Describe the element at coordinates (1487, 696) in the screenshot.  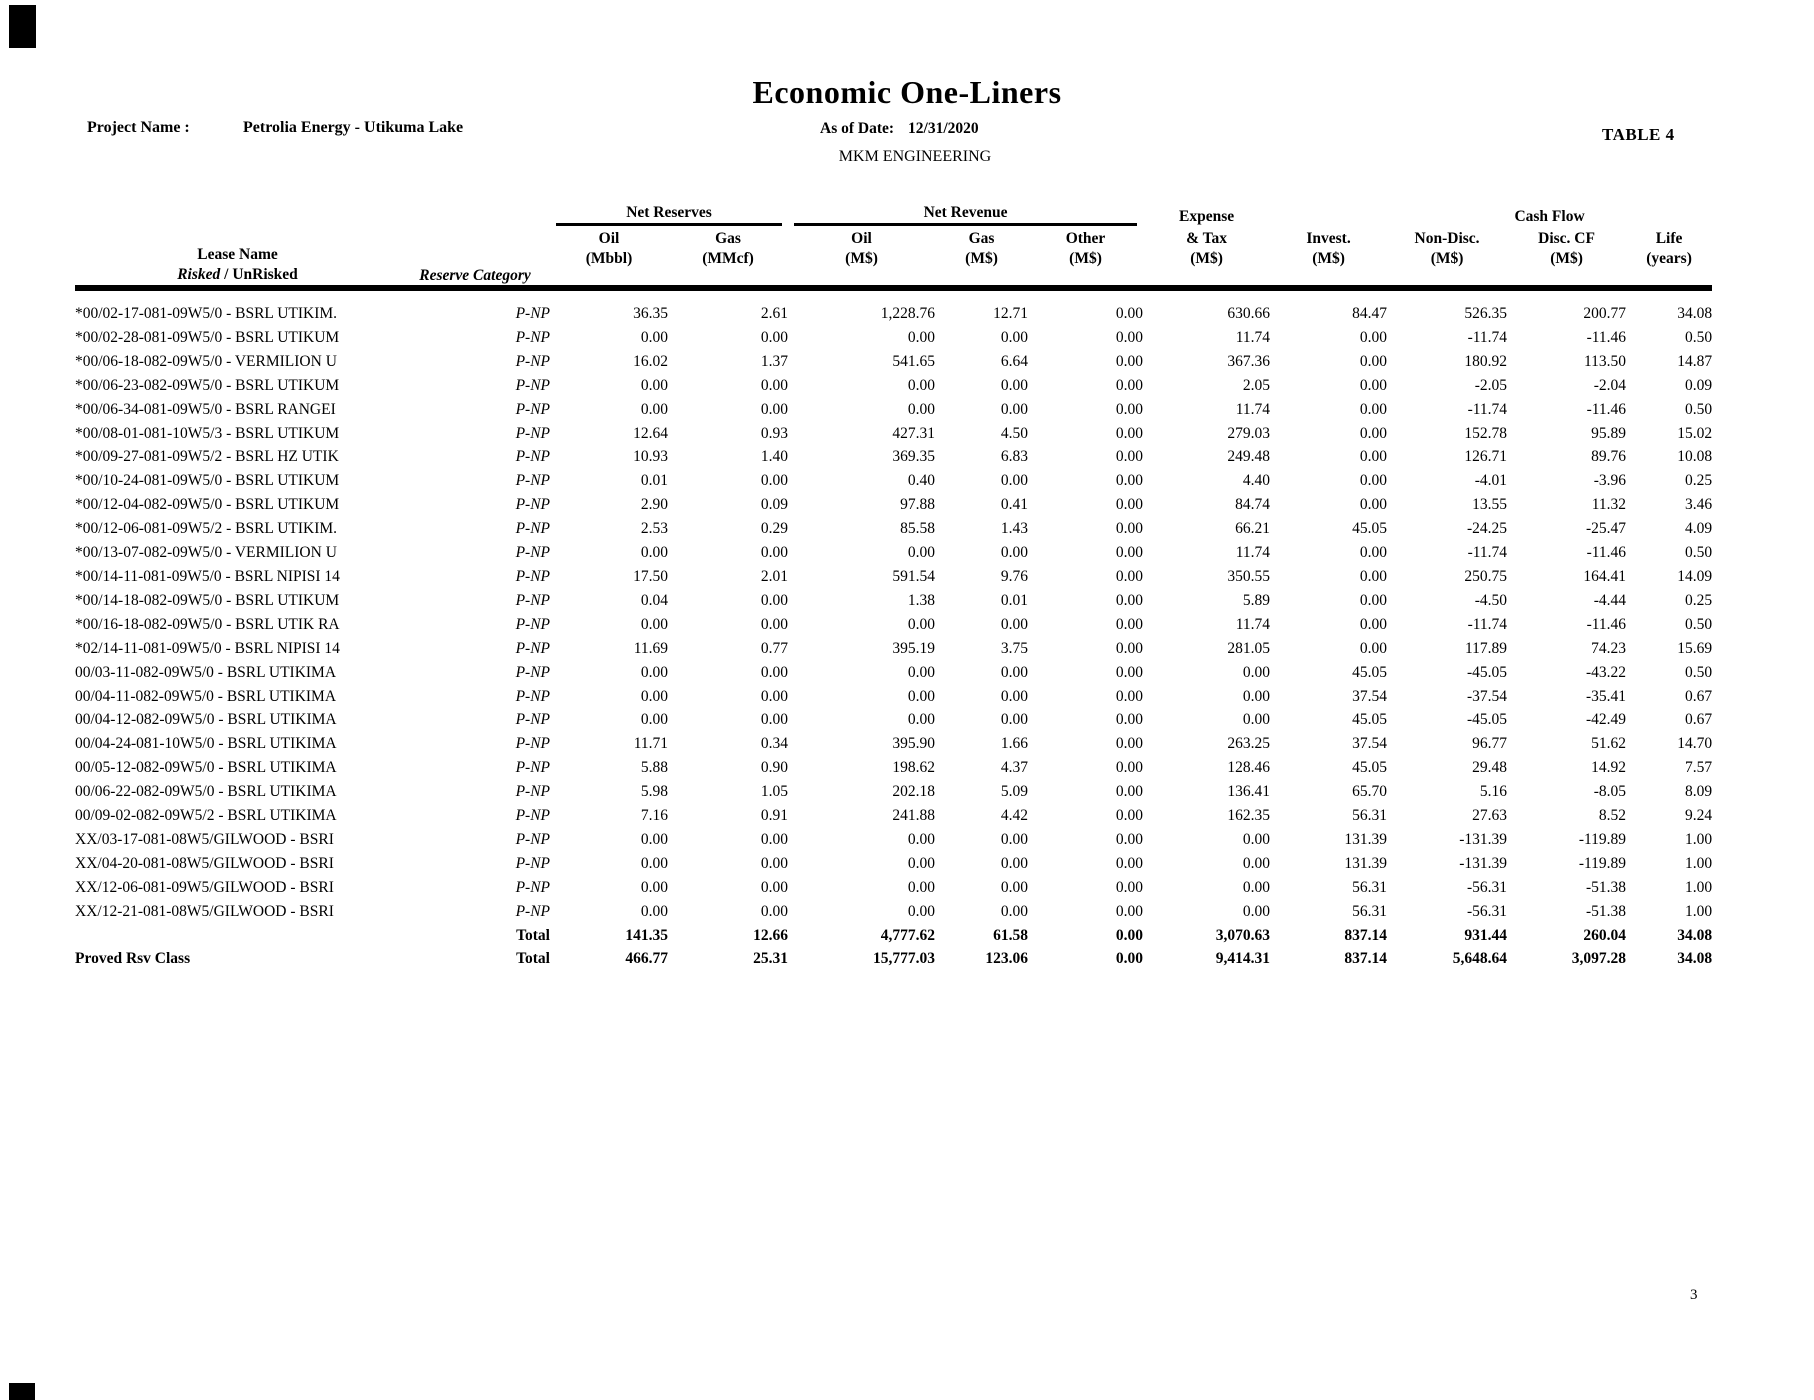
I see `value-cell: -37.54` at that location.